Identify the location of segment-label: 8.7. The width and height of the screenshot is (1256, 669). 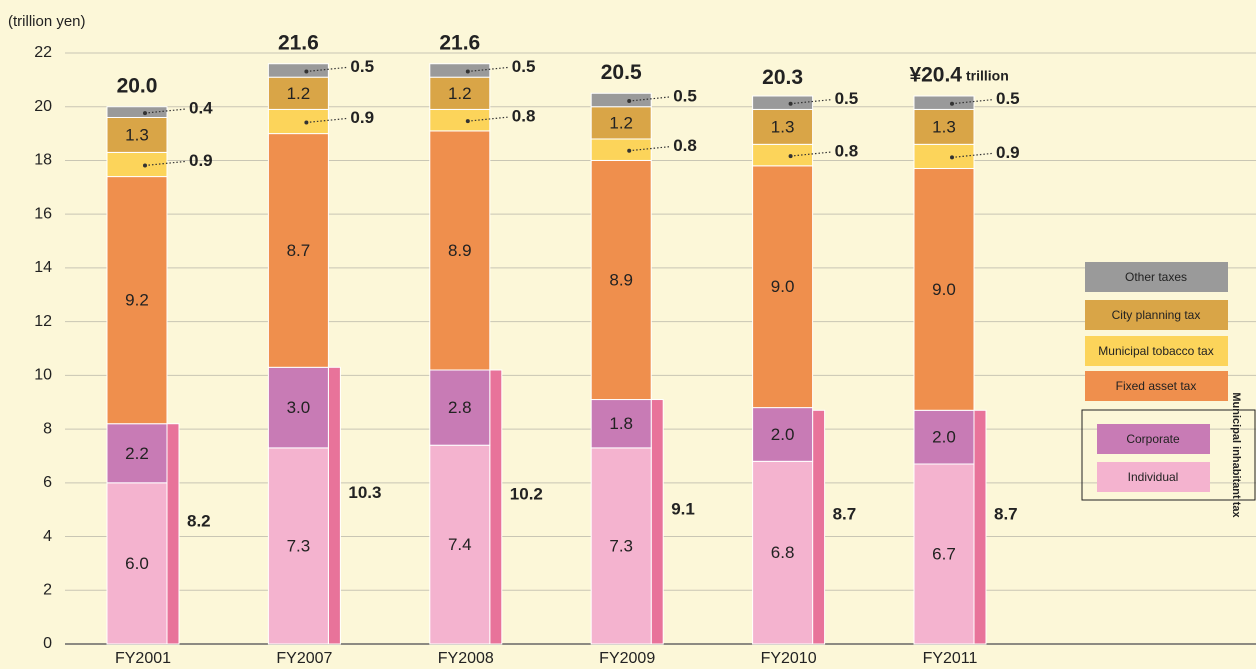
(299, 250).